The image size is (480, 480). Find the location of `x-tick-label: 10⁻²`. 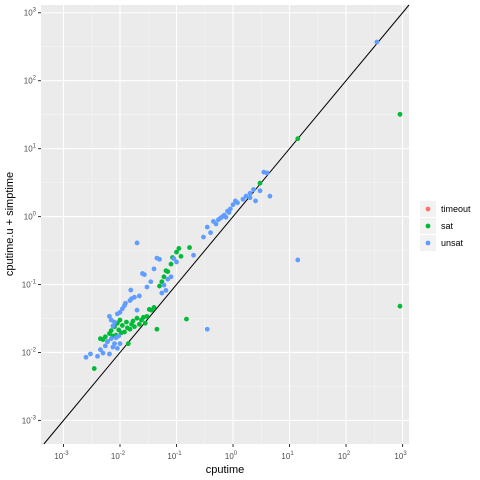

x-tick-label: 10⁻² is located at coordinates (118, 456).